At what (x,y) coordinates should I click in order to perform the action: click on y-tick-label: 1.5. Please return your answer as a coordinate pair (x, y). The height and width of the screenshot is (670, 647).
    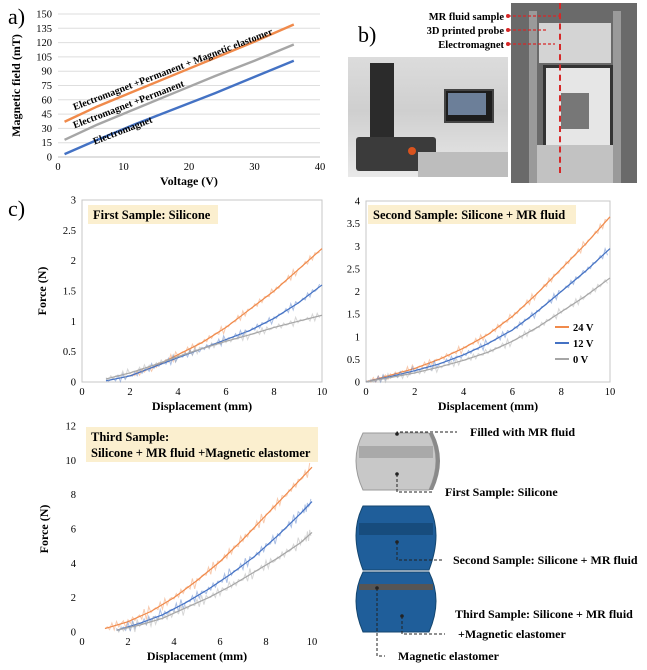
    Looking at the image, I should click on (69, 292).